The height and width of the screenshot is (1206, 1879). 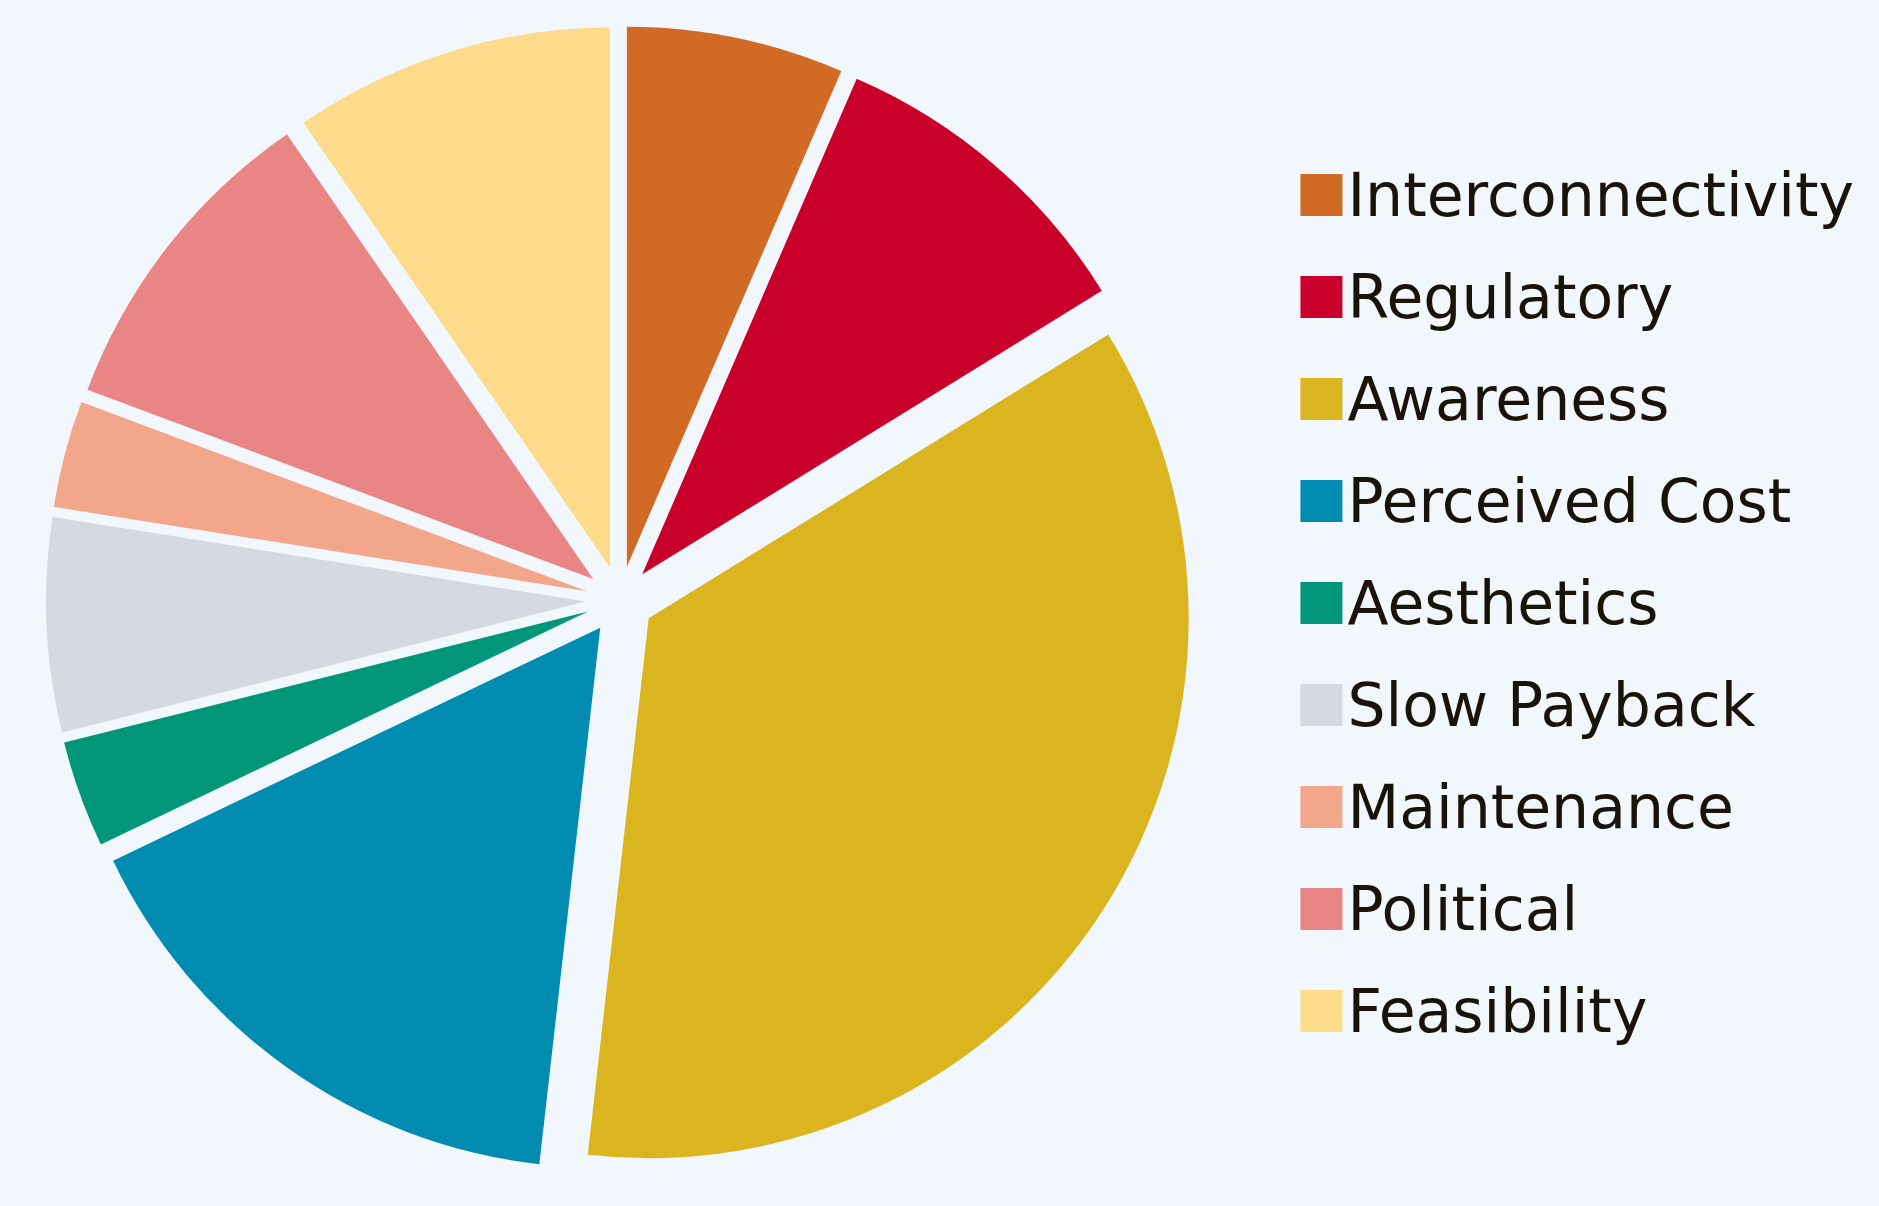 I want to click on legend-label: Feasibility, so click(x=1497, y=1011).